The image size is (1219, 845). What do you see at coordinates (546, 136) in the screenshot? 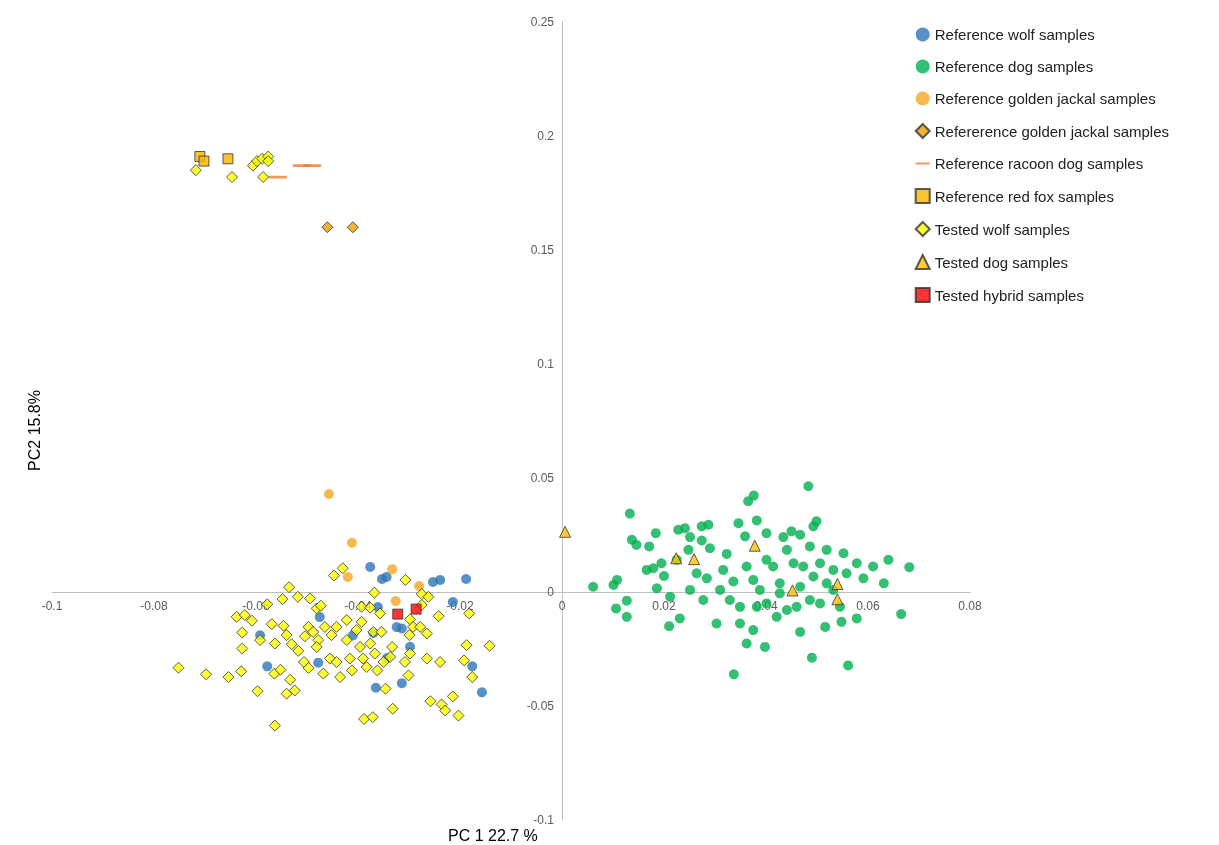
I see `y-tick-label: 0.2` at bounding box center [546, 136].